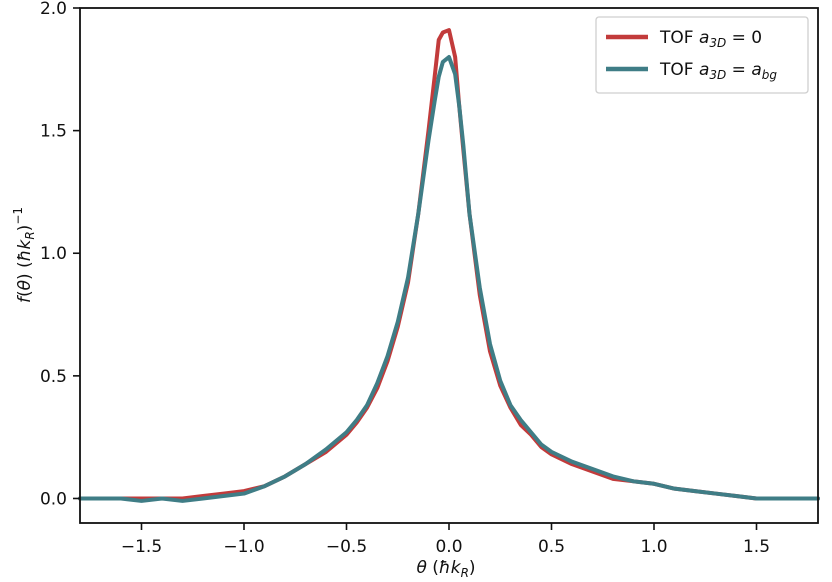  Describe the element at coordinates (53, 9) in the screenshot. I see `y-tick-label: 2.0` at that location.